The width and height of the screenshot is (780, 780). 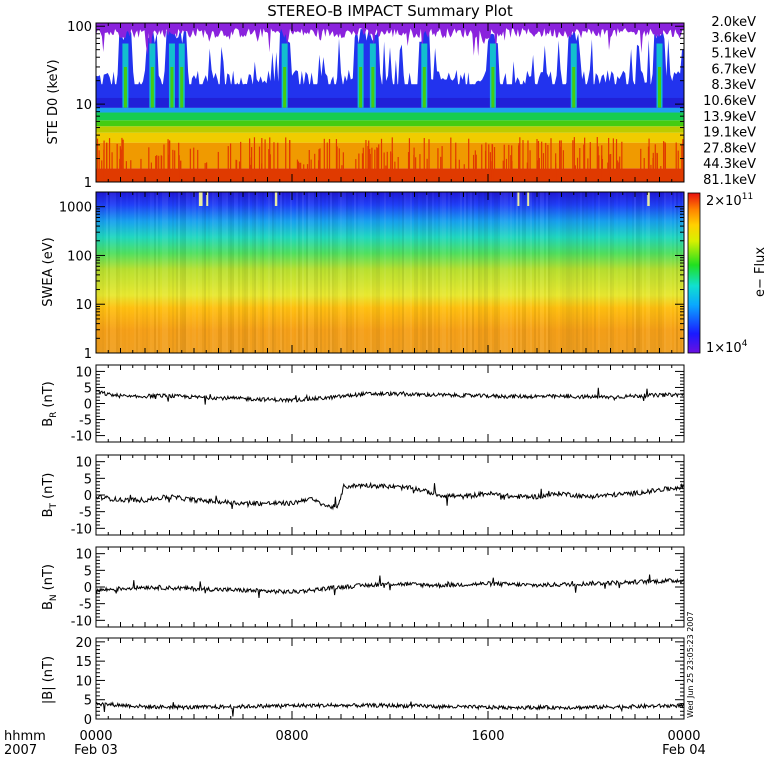 What do you see at coordinates (377, 405) in the screenshot?
I see `br-y-axis: -10-50 510` at bounding box center [377, 405].